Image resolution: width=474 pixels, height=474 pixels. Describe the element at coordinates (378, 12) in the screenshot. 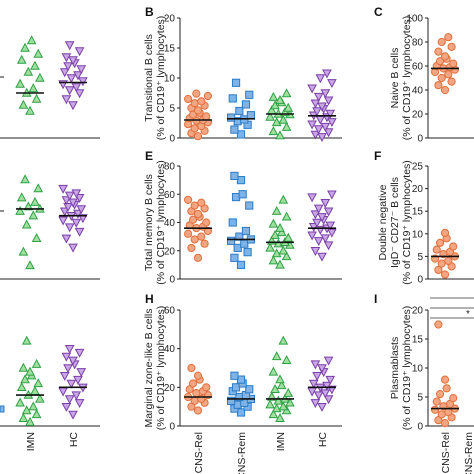

I see `panel-label-c: C` at that location.